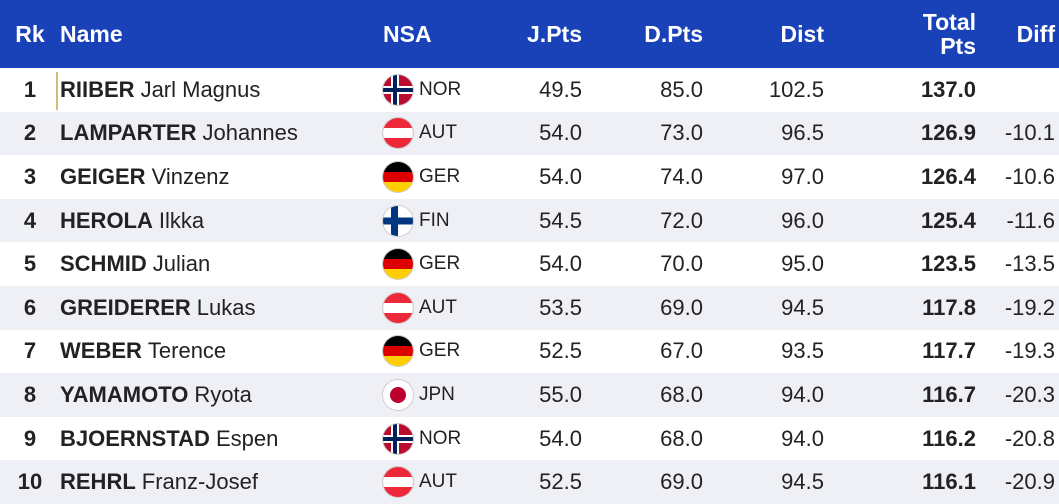 The image size is (1059, 504). What do you see at coordinates (30, 438) in the screenshot?
I see `rank-cell: 9` at bounding box center [30, 438].